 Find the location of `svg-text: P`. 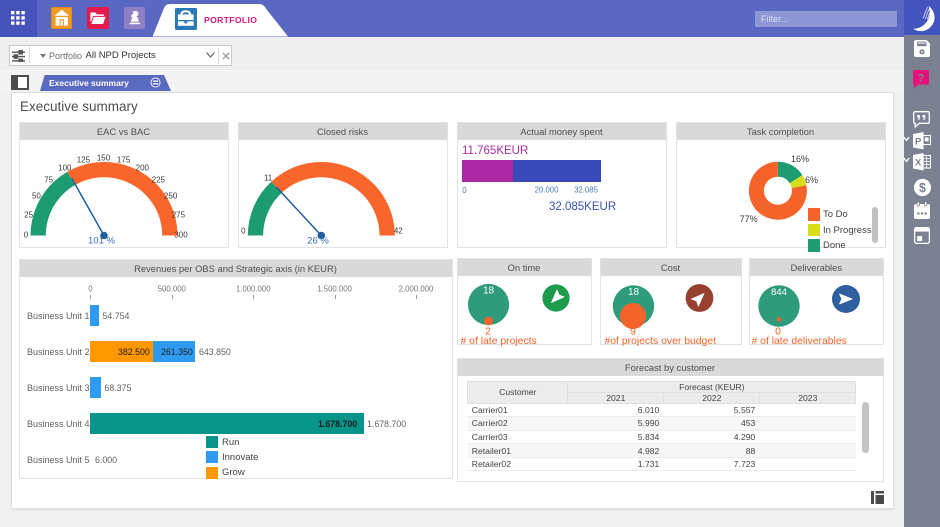

svg-text: P is located at coordinates (918, 142).